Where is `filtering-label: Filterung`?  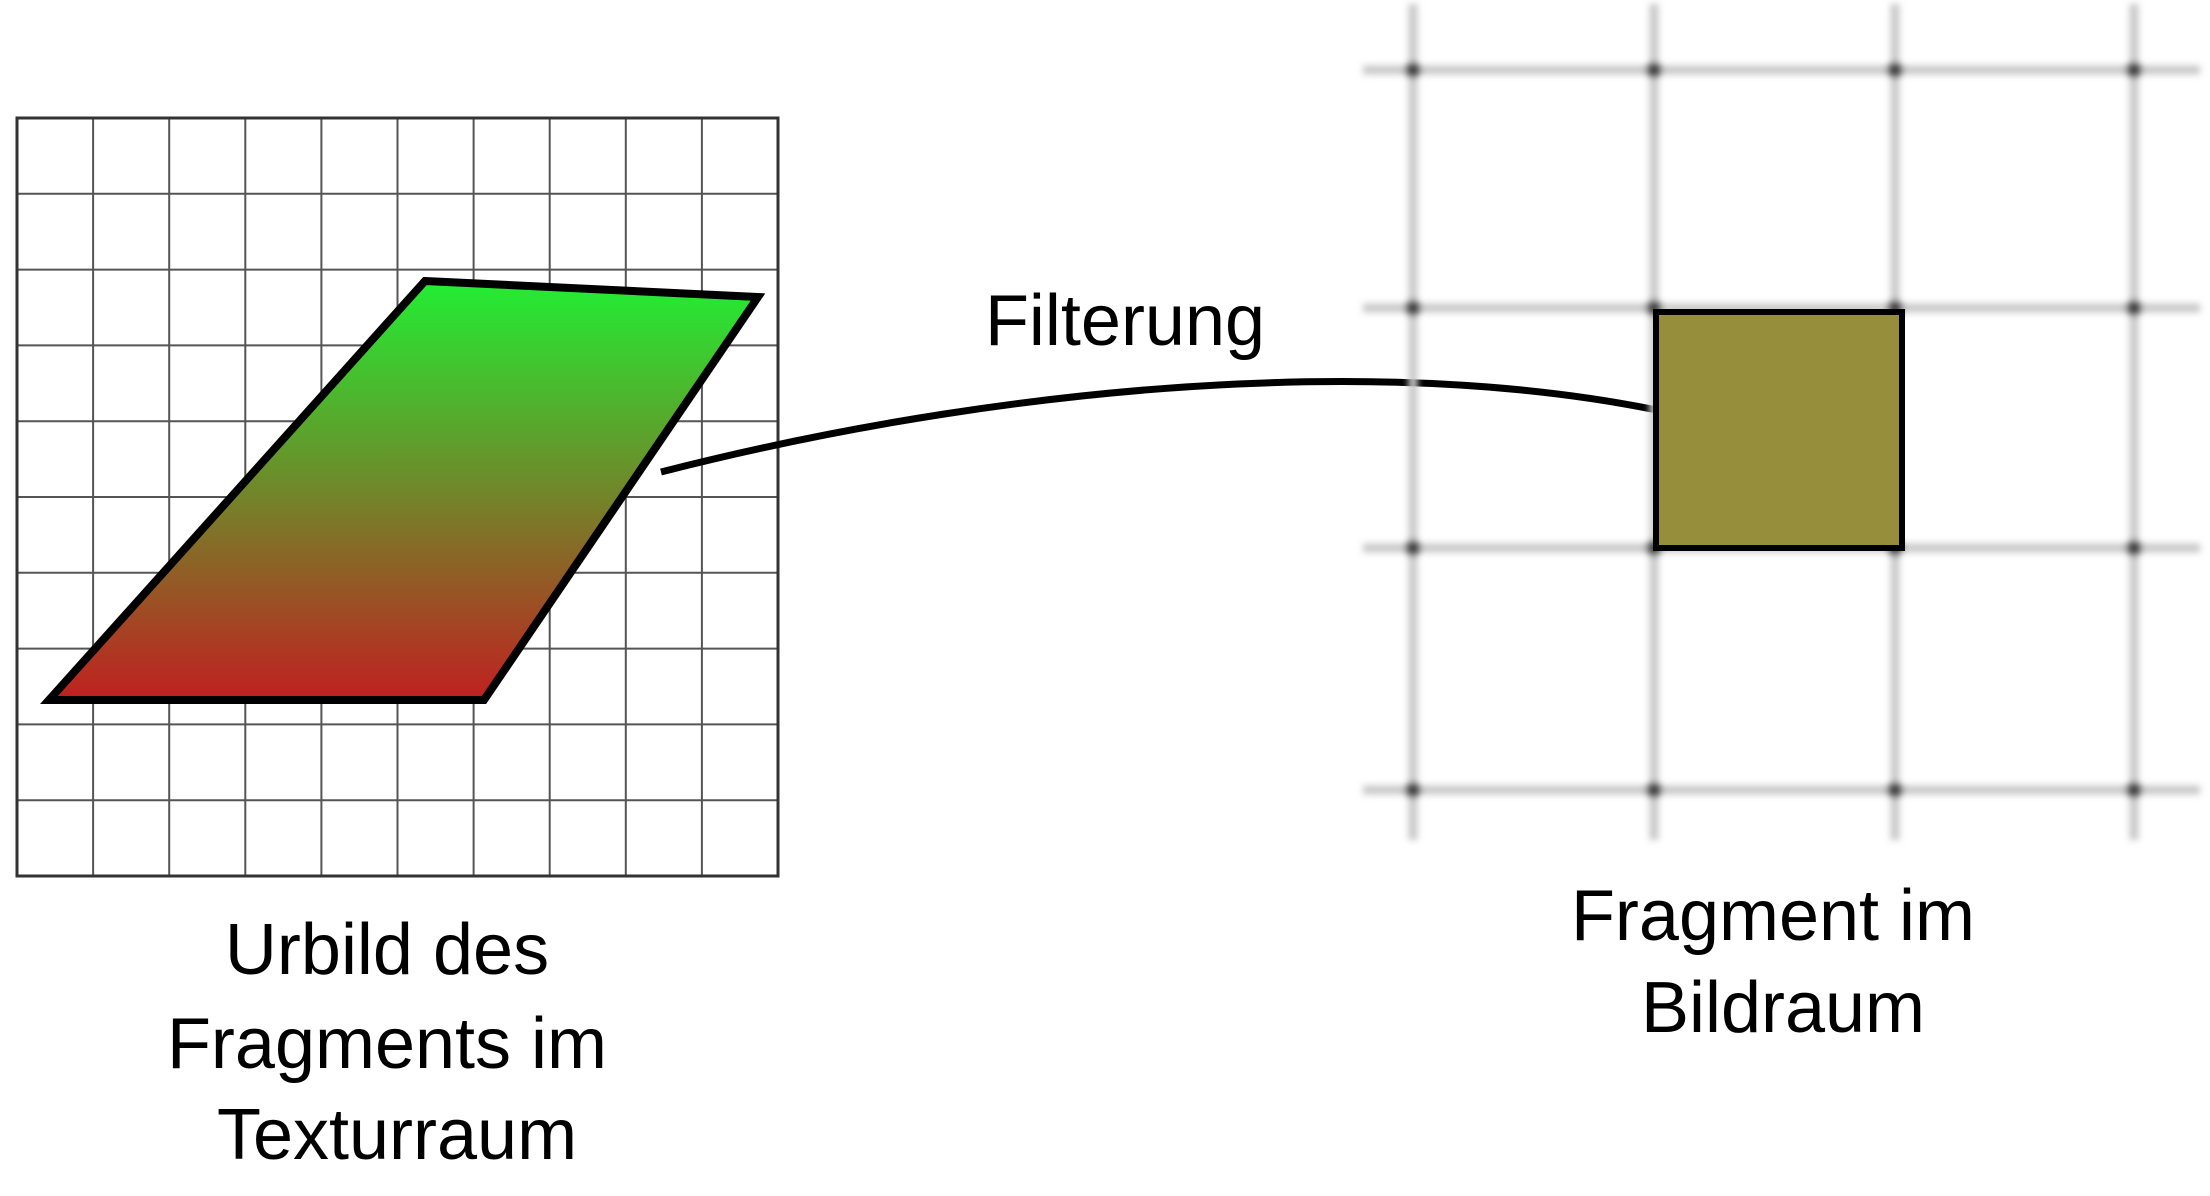
filtering-label: Filterung is located at coordinates (1125, 321).